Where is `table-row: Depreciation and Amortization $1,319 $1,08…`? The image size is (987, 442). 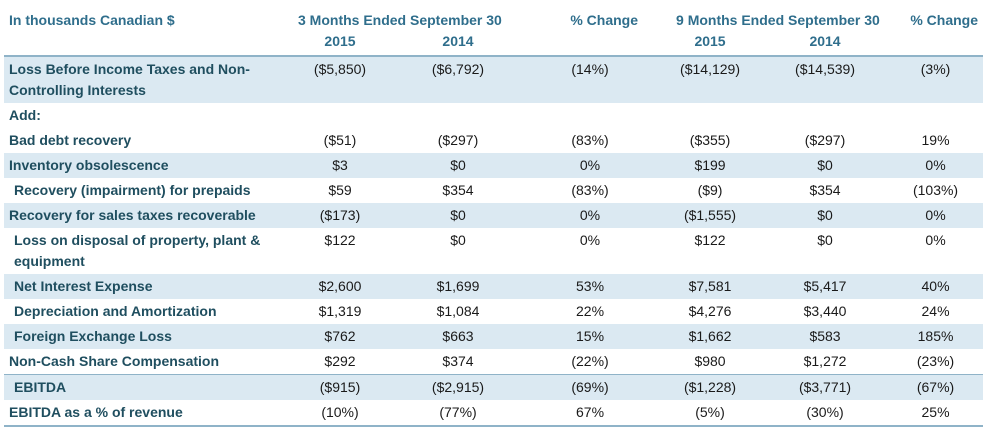 table-row: Depreciation and Amortization $1,319 $1,08… is located at coordinates (493, 311).